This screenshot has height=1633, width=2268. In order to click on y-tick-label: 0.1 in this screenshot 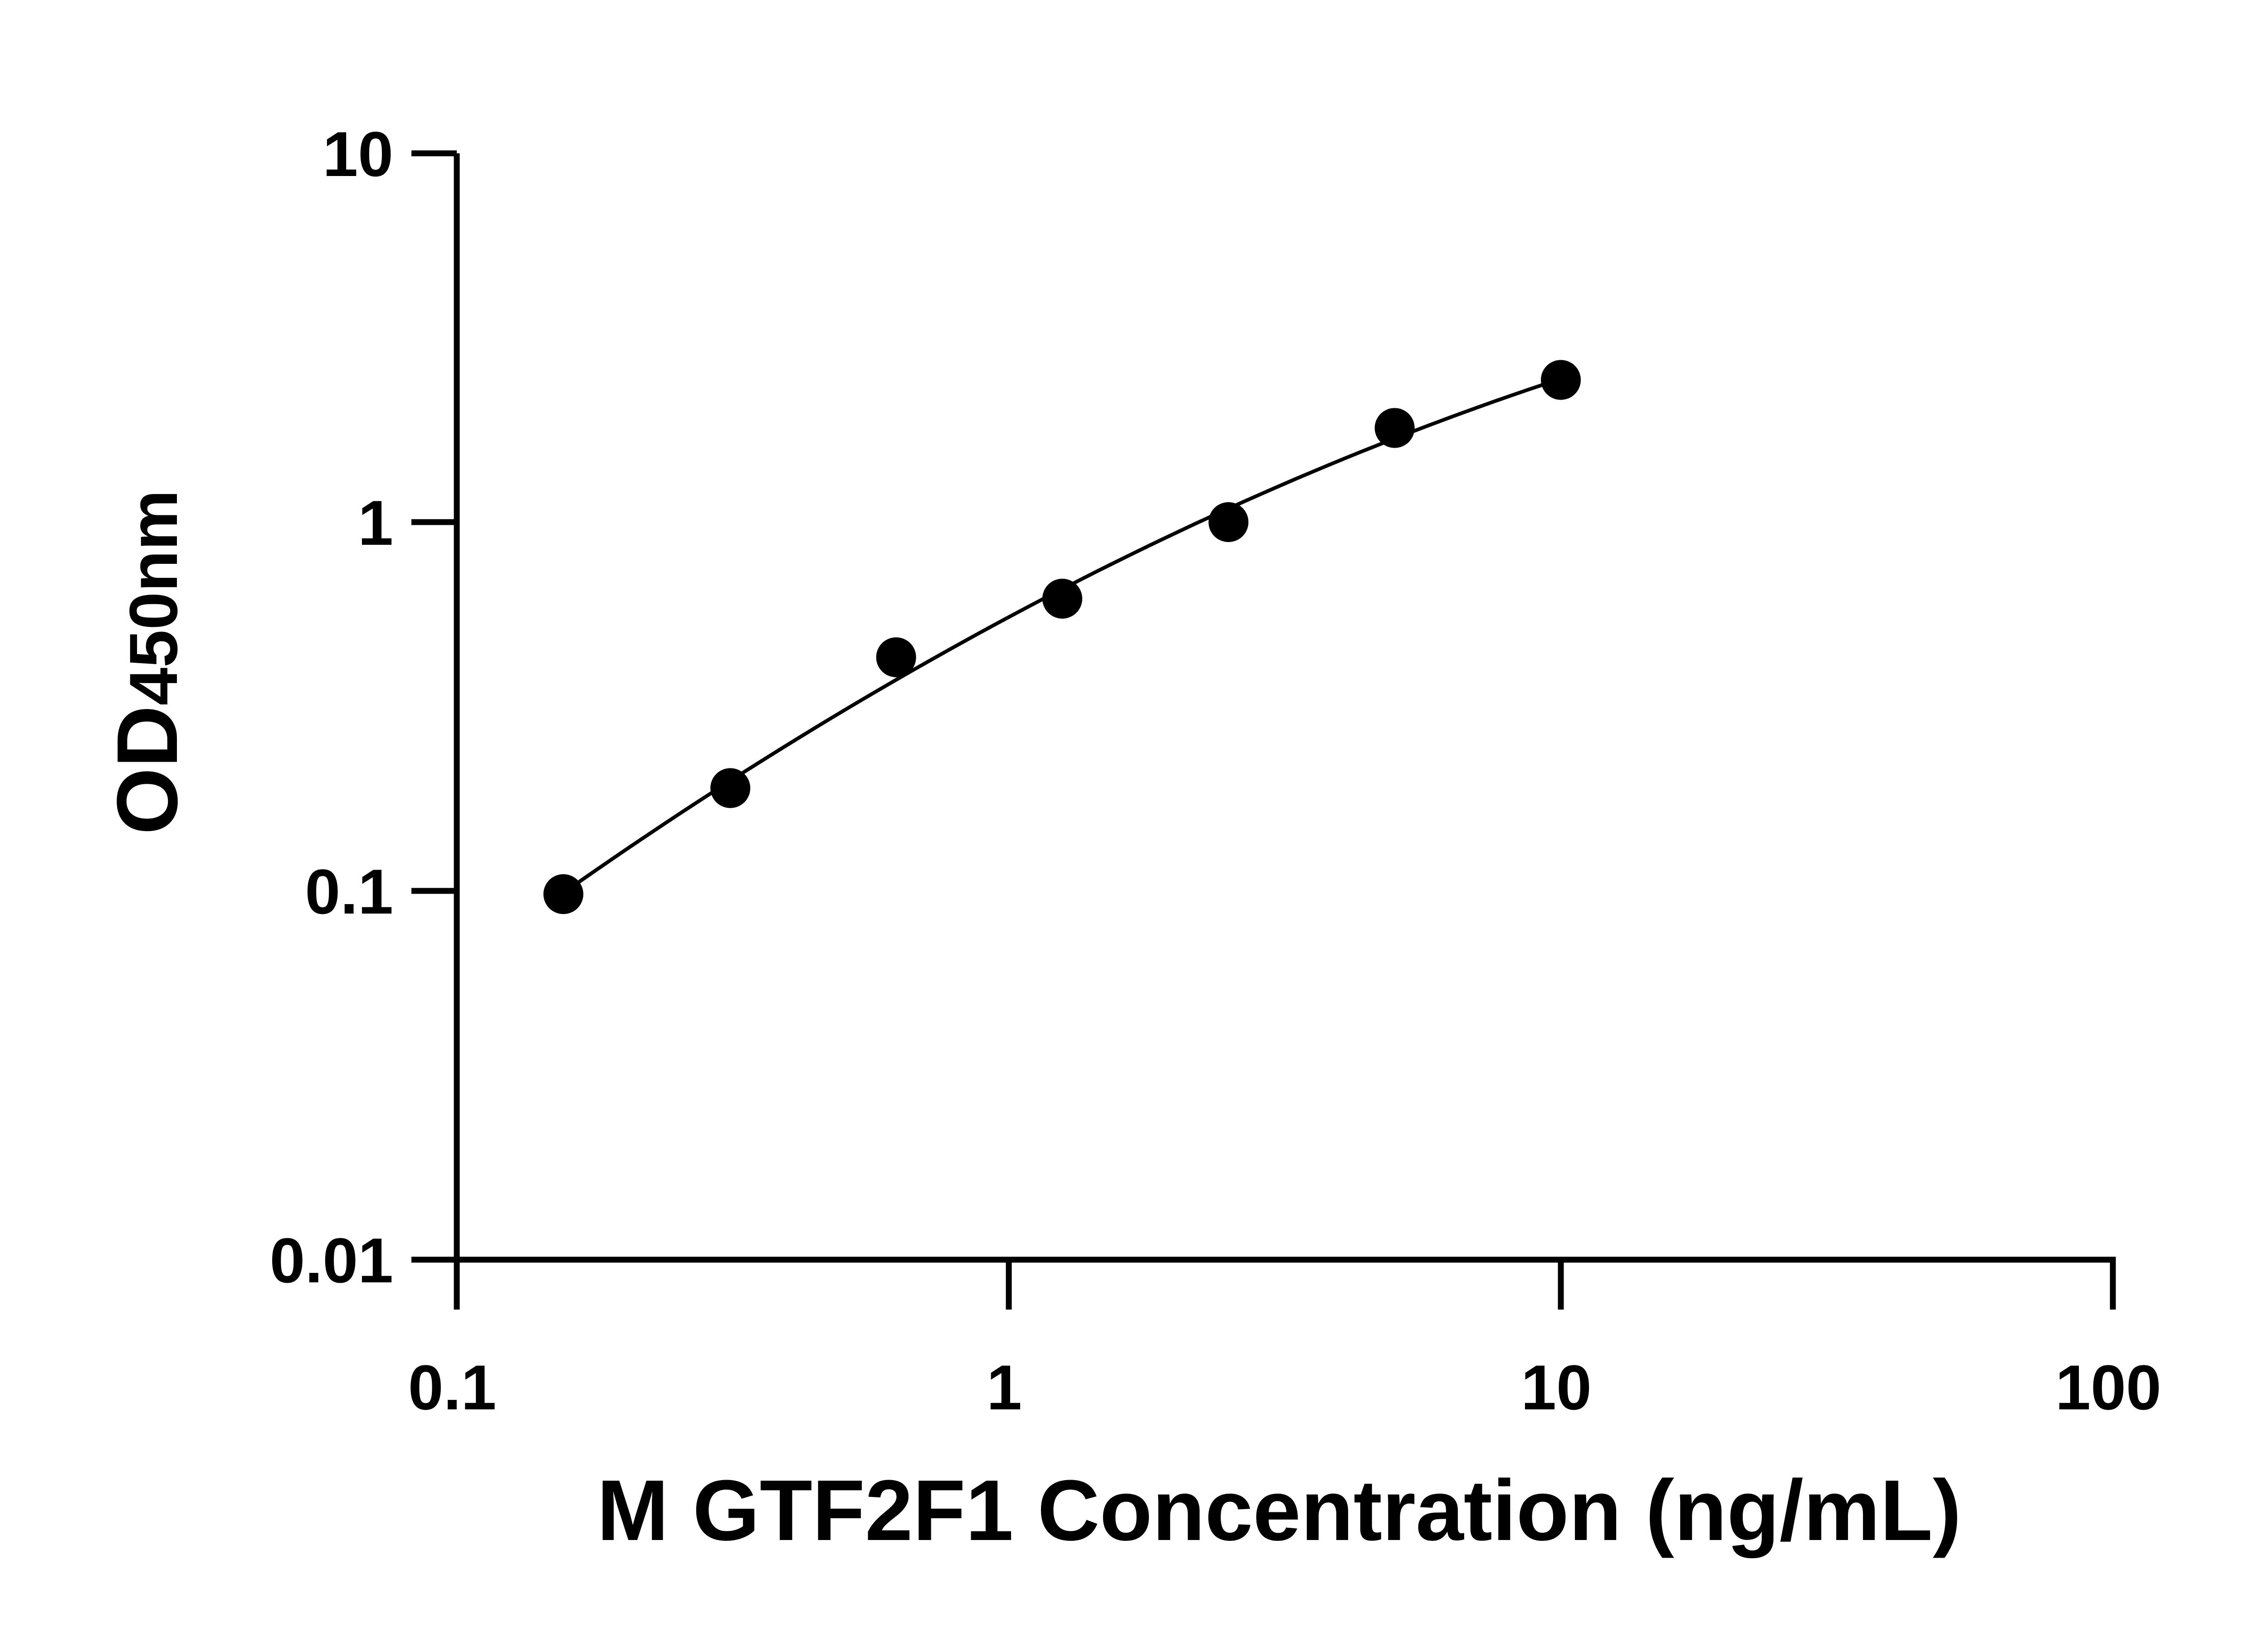, I will do `click(349, 891)`.